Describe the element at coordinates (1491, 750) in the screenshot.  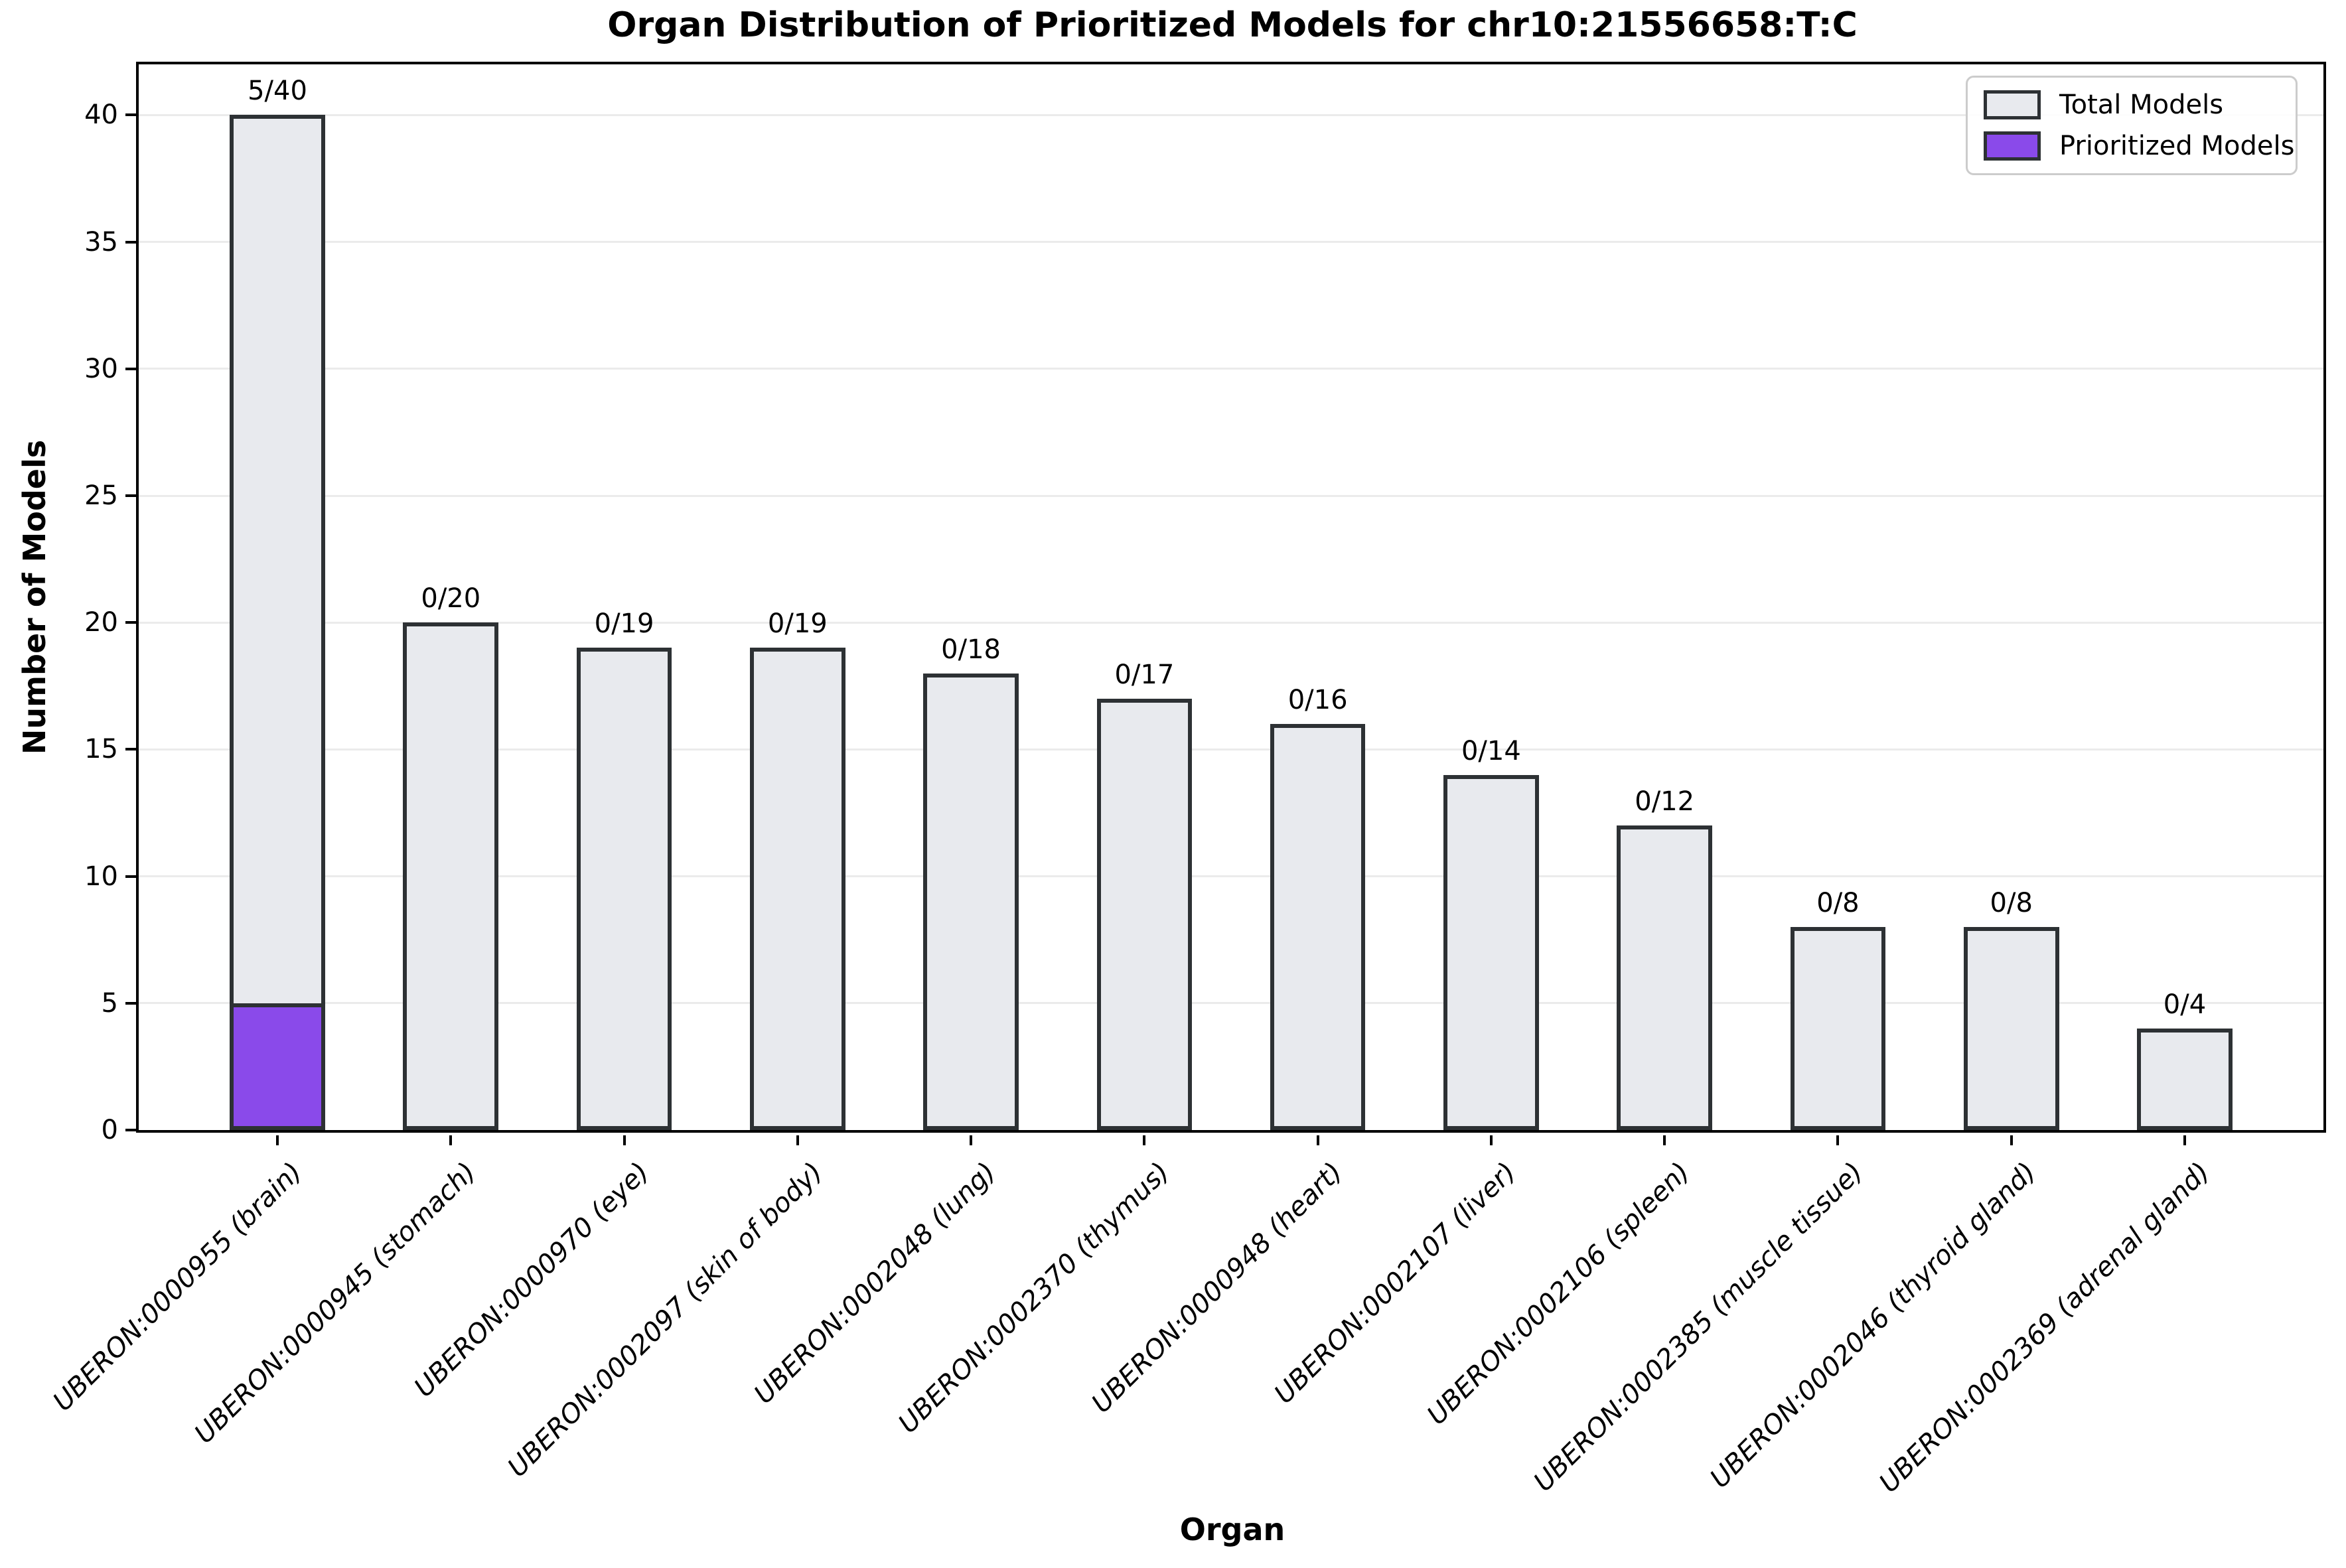
I see `bar-value-label: 0/14` at that location.